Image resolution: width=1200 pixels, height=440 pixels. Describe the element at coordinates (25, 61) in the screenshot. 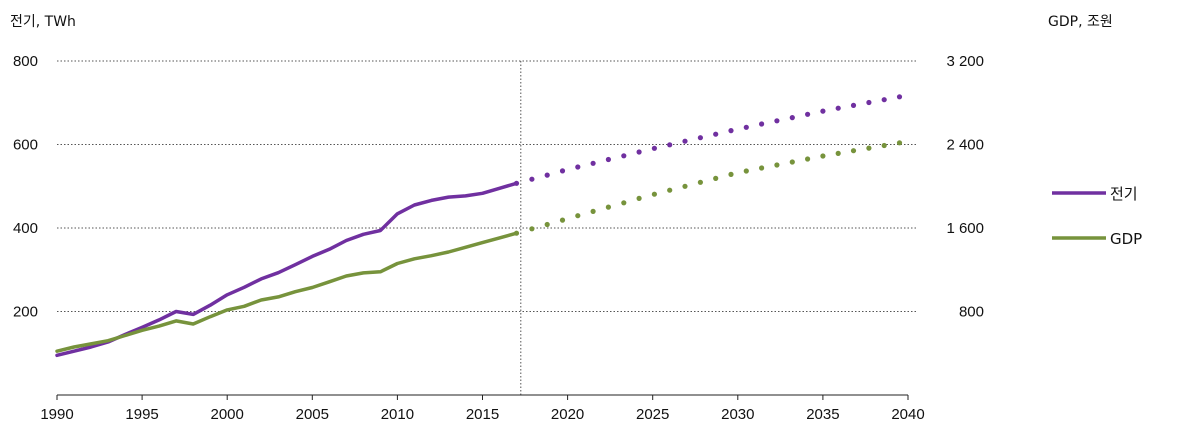

I see `y-left-tick-label: 800` at that location.